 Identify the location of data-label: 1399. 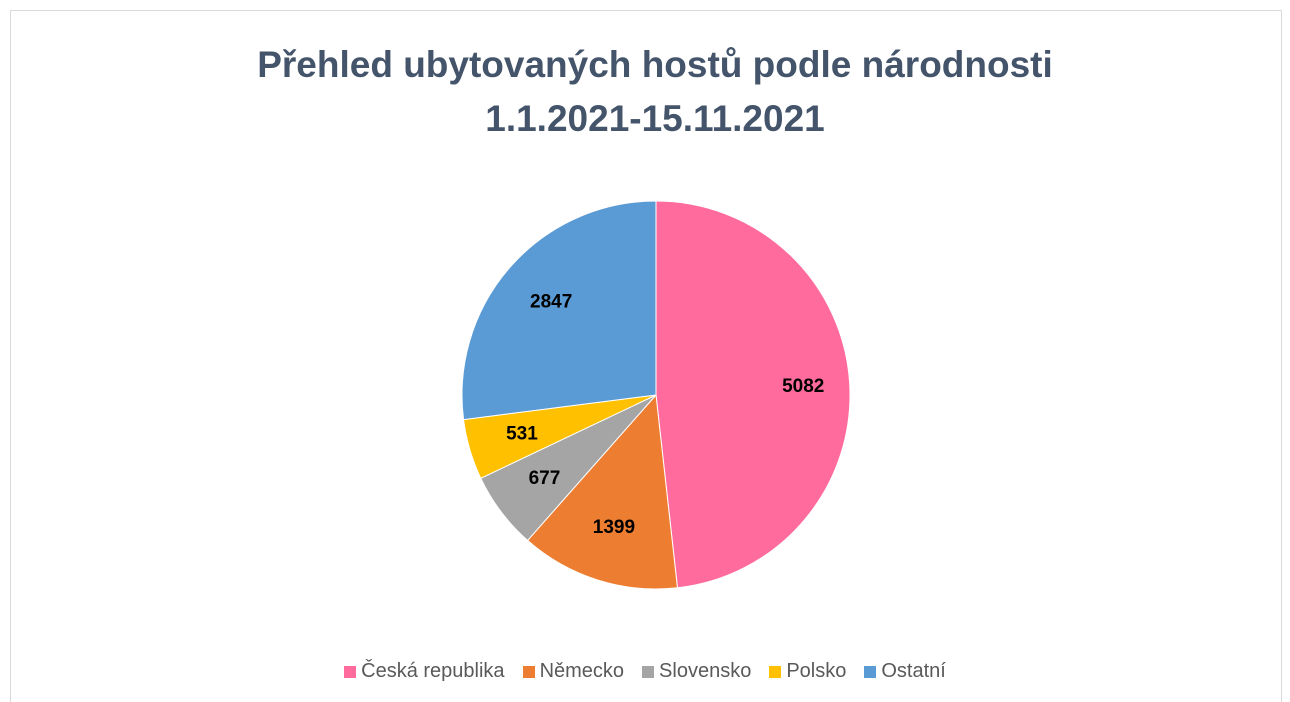
(614, 527).